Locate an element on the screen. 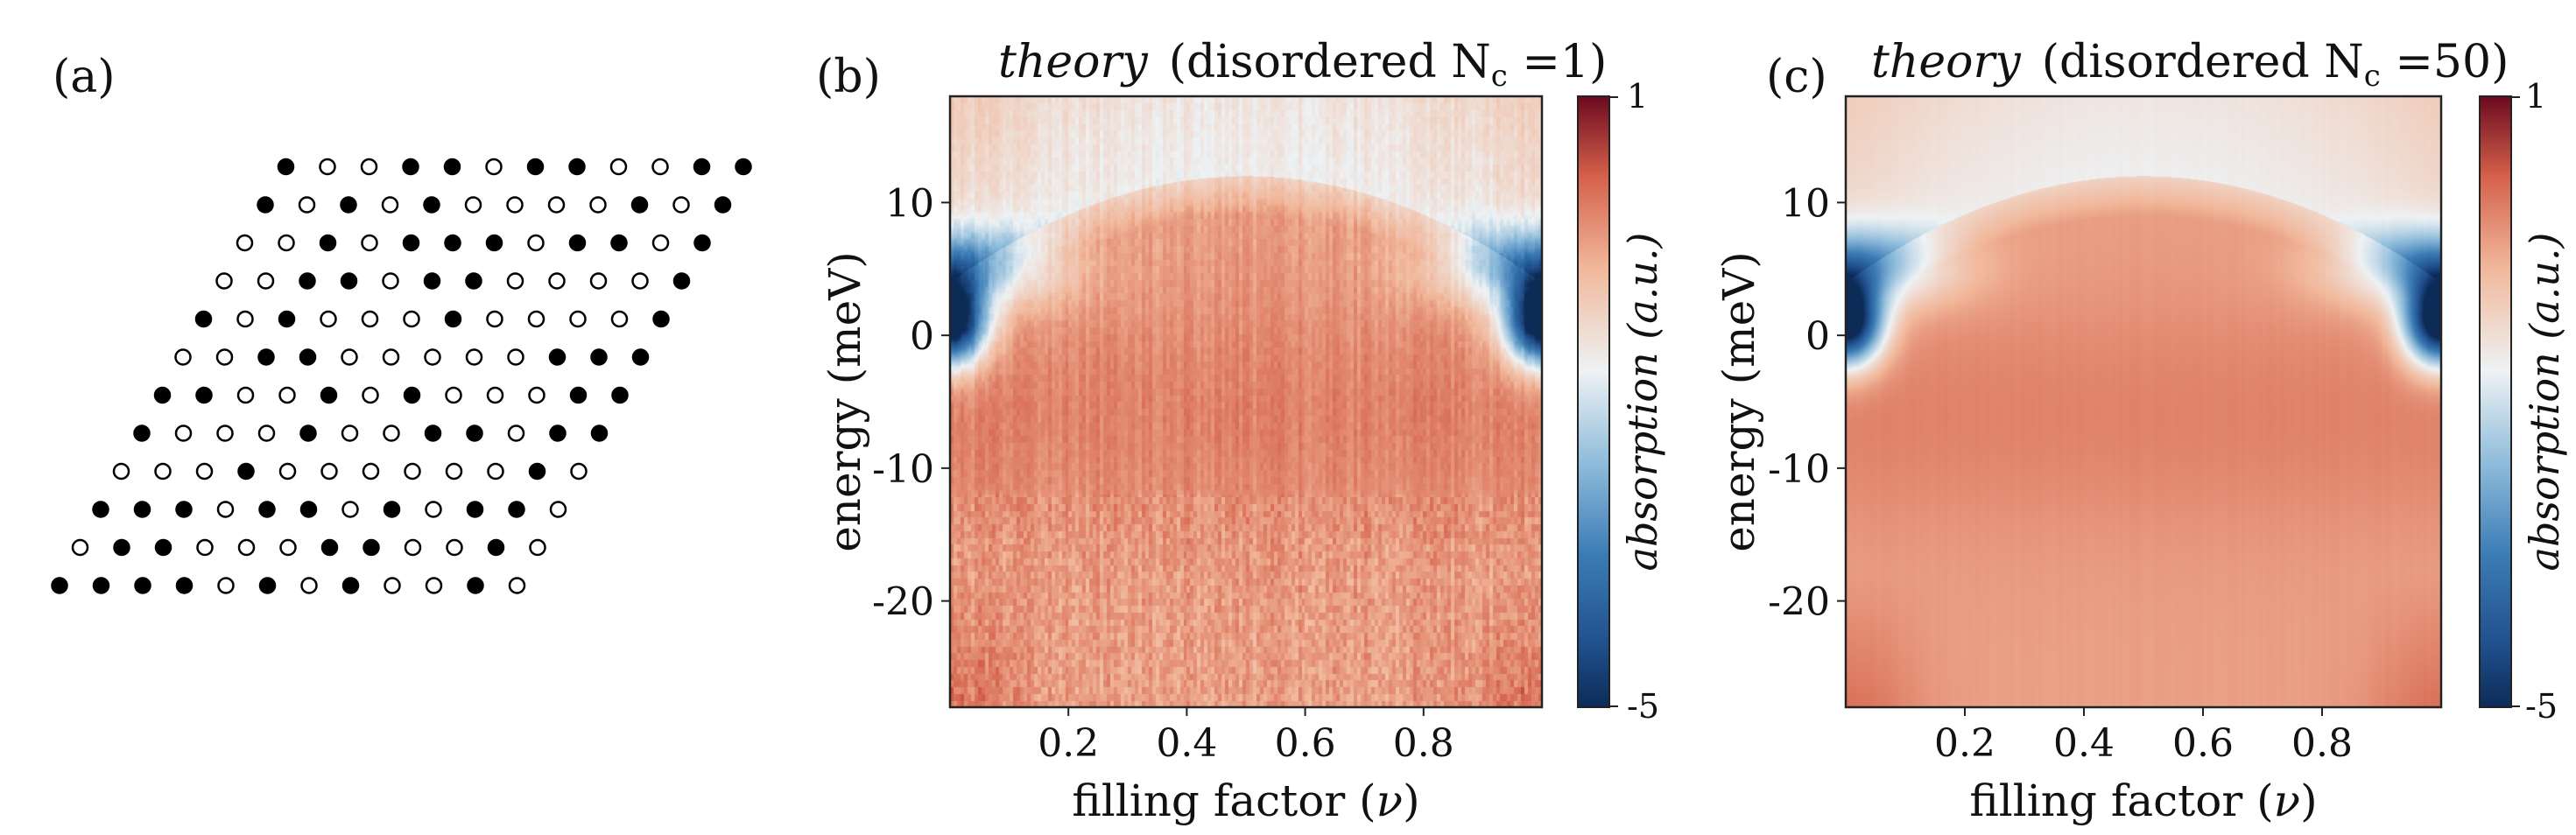 The image size is (2576, 835). panel-b-title-end: =1) is located at coordinates (1557, 62).